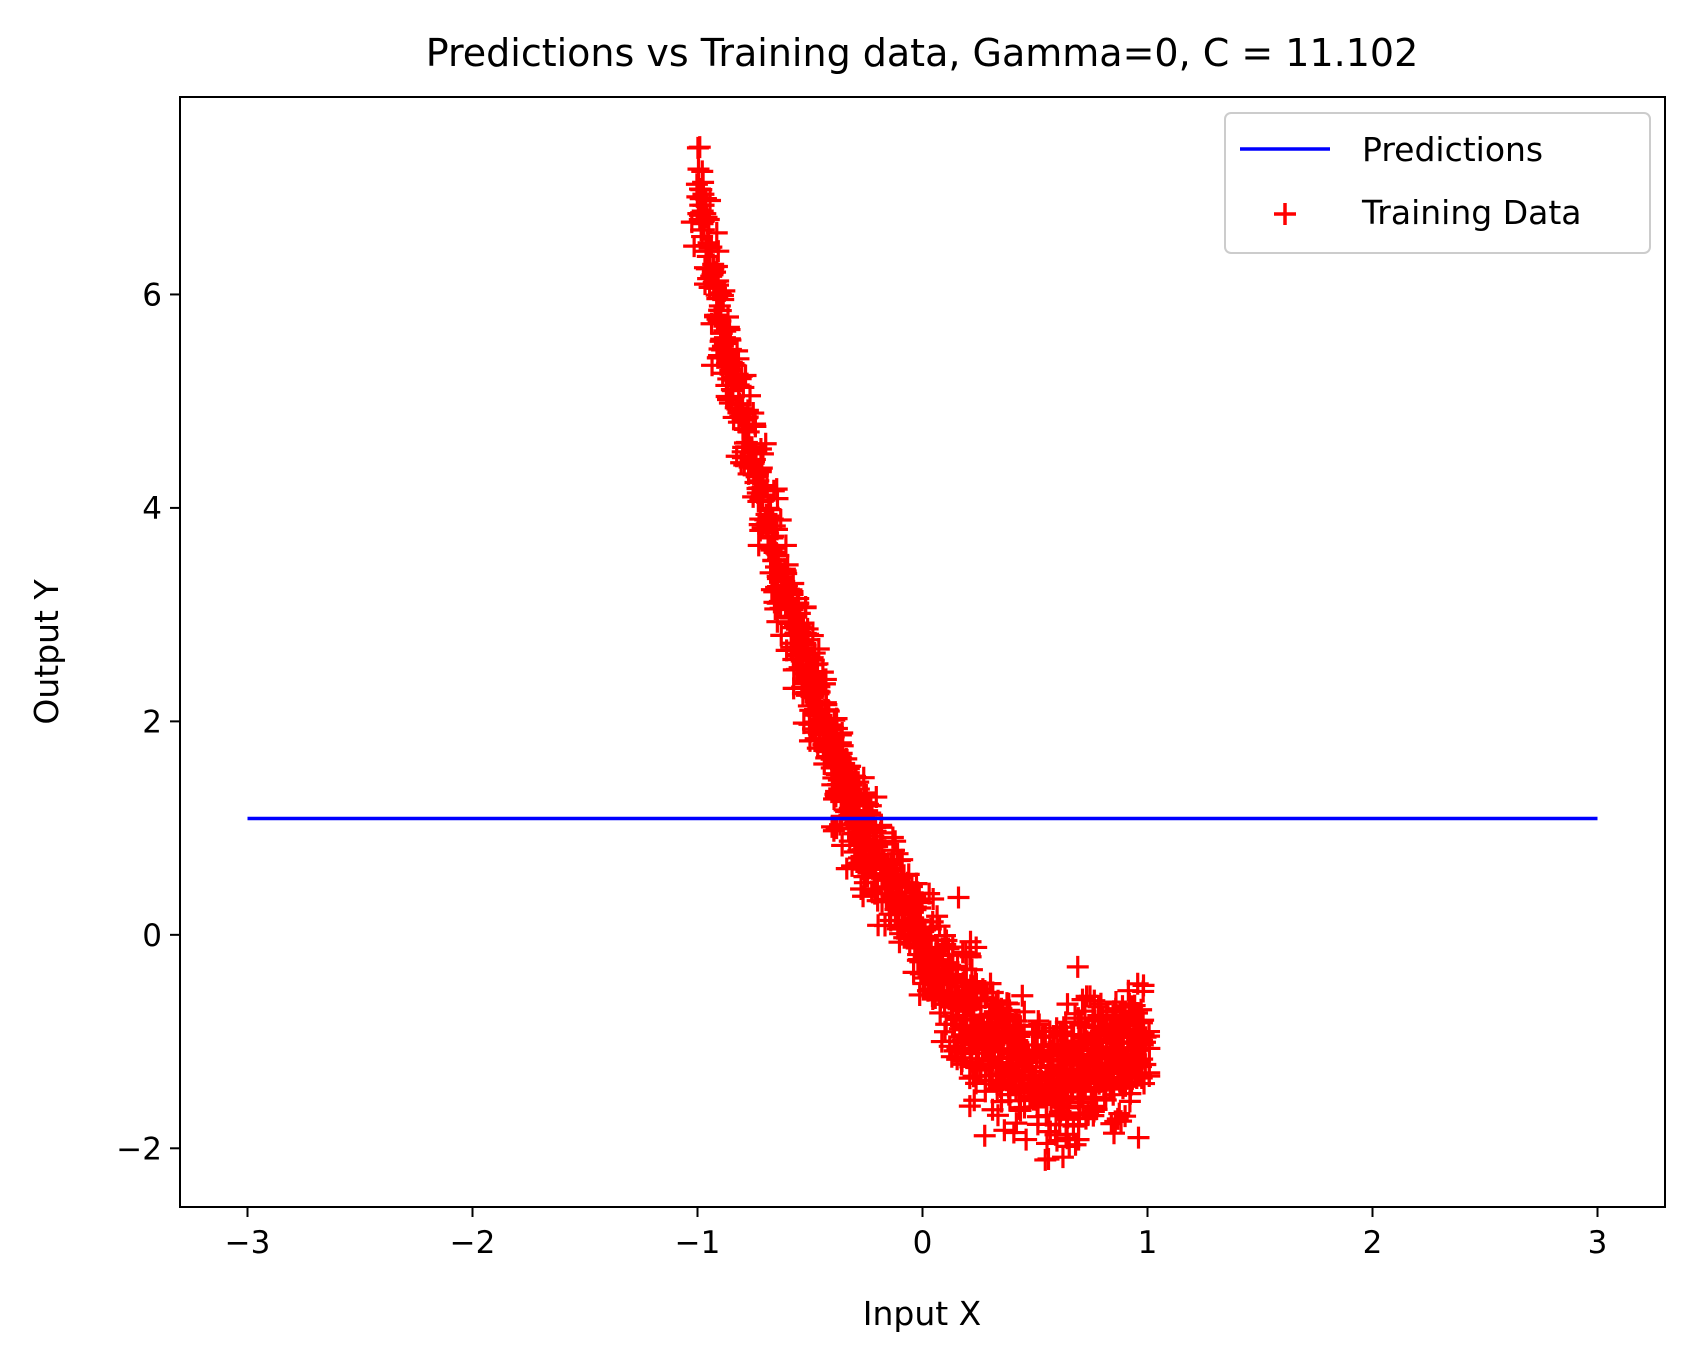 This screenshot has width=1697, height=1361. What do you see at coordinates (152, 295) in the screenshot?
I see `y-tick-label: 6` at bounding box center [152, 295].